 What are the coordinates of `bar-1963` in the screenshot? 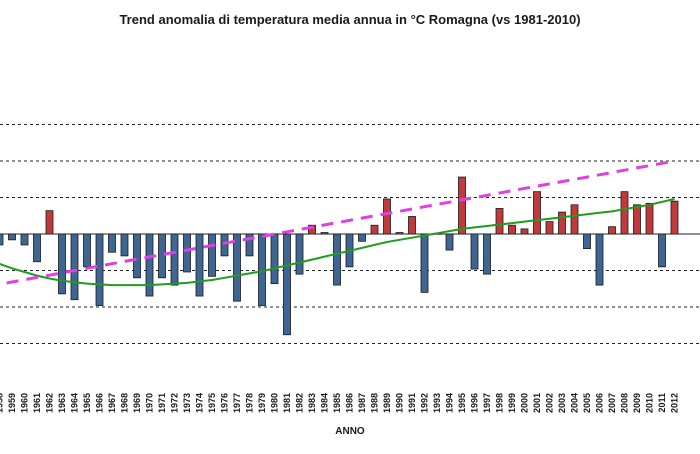 It's located at (62, 264).